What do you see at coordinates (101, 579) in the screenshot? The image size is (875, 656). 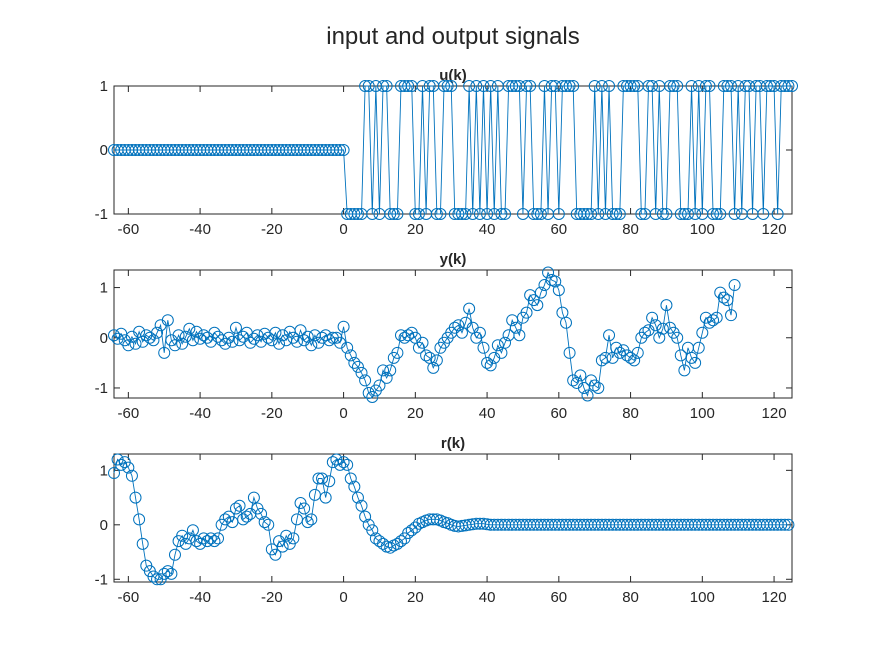 I see `y-tick-label: -1` at bounding box center [101, 579].